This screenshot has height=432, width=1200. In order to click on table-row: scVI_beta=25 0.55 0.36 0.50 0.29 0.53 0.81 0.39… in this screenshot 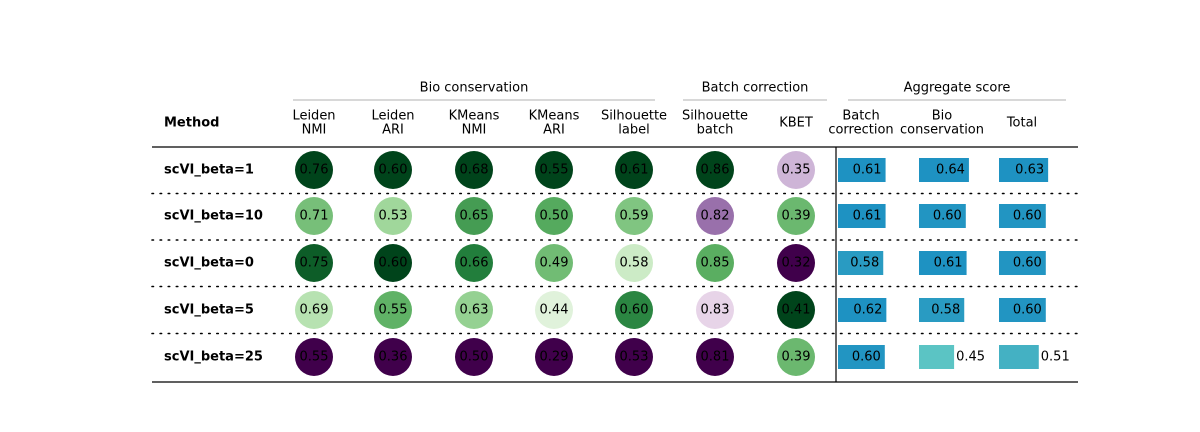, I will do `click(617, 357)`.